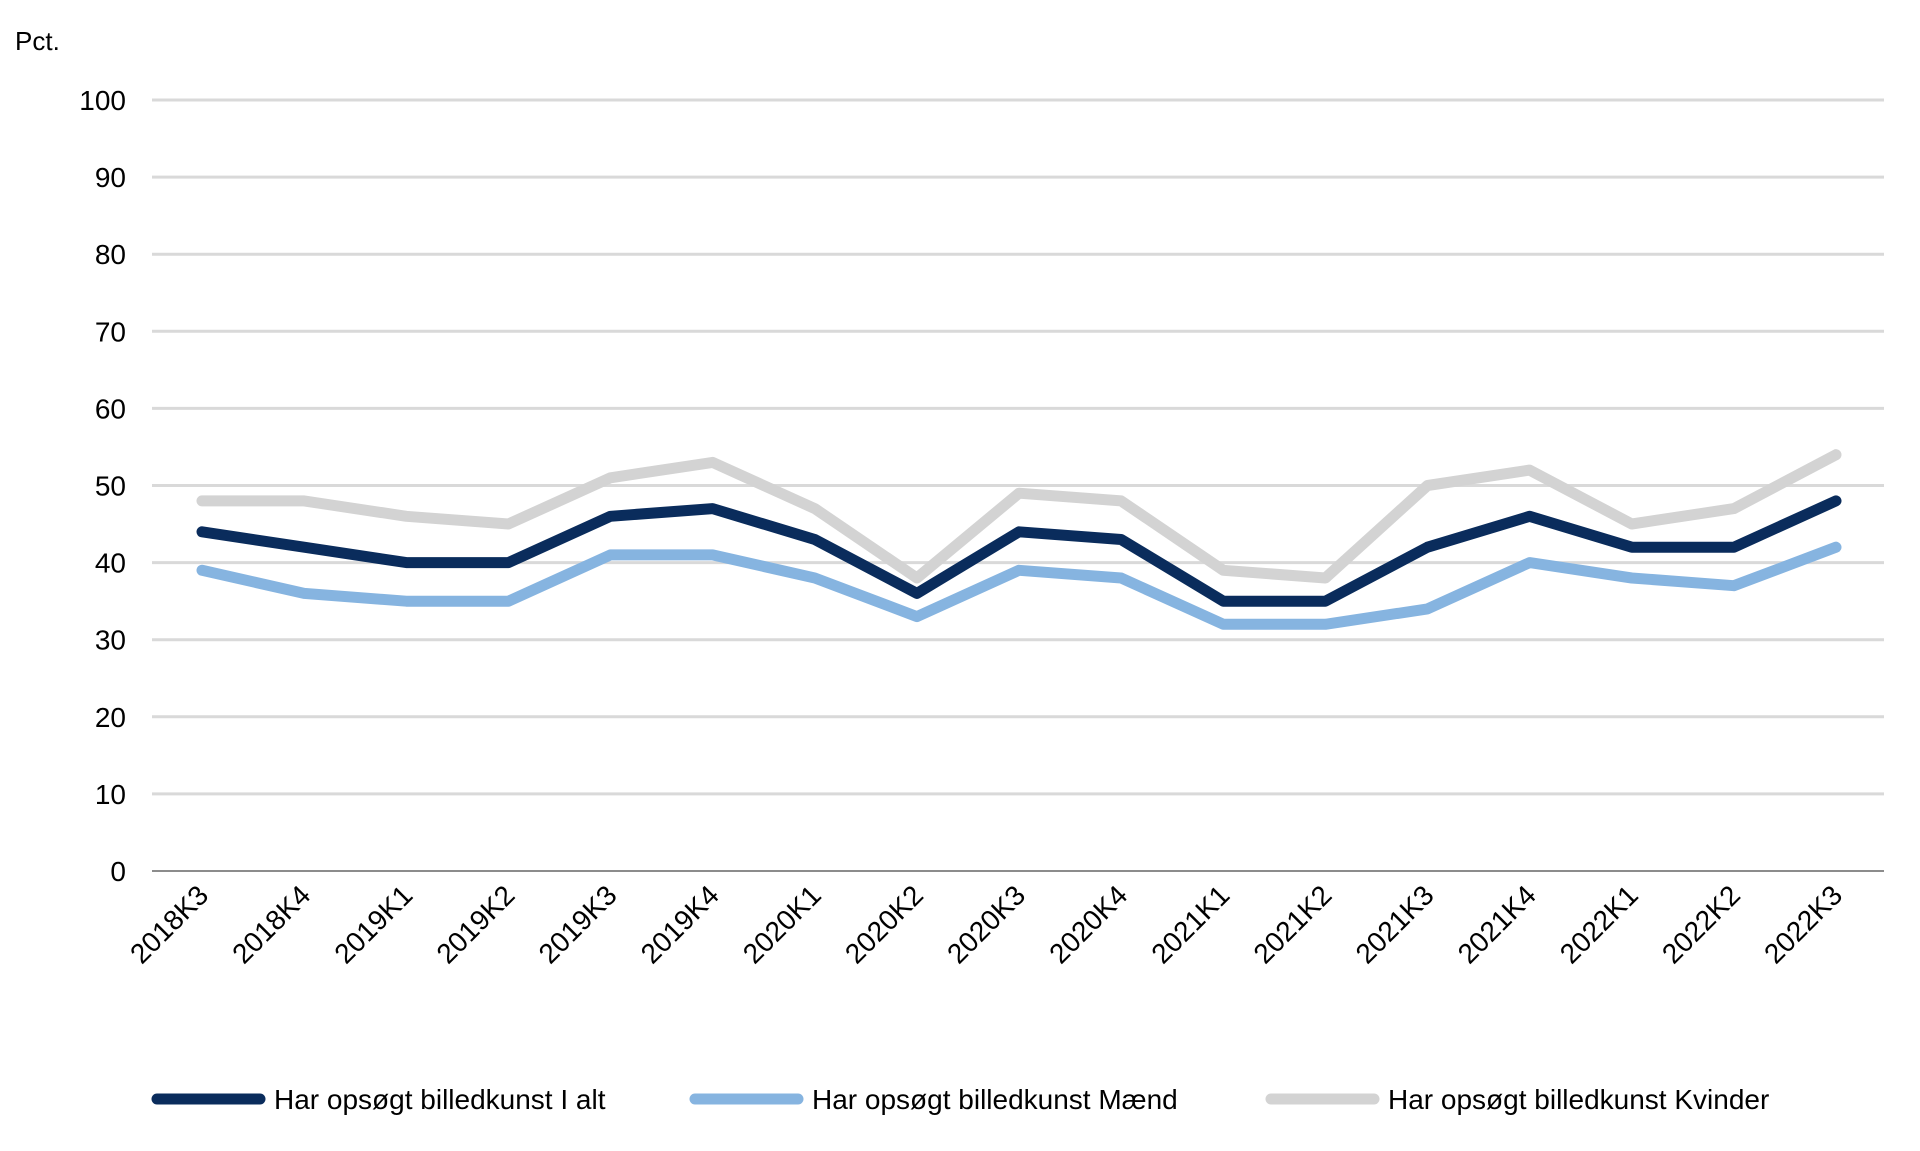  What do you see at coordinates (110, 408) in the screenshot?
I see `y-tick-label: 60` at bounding box center [110, 408].